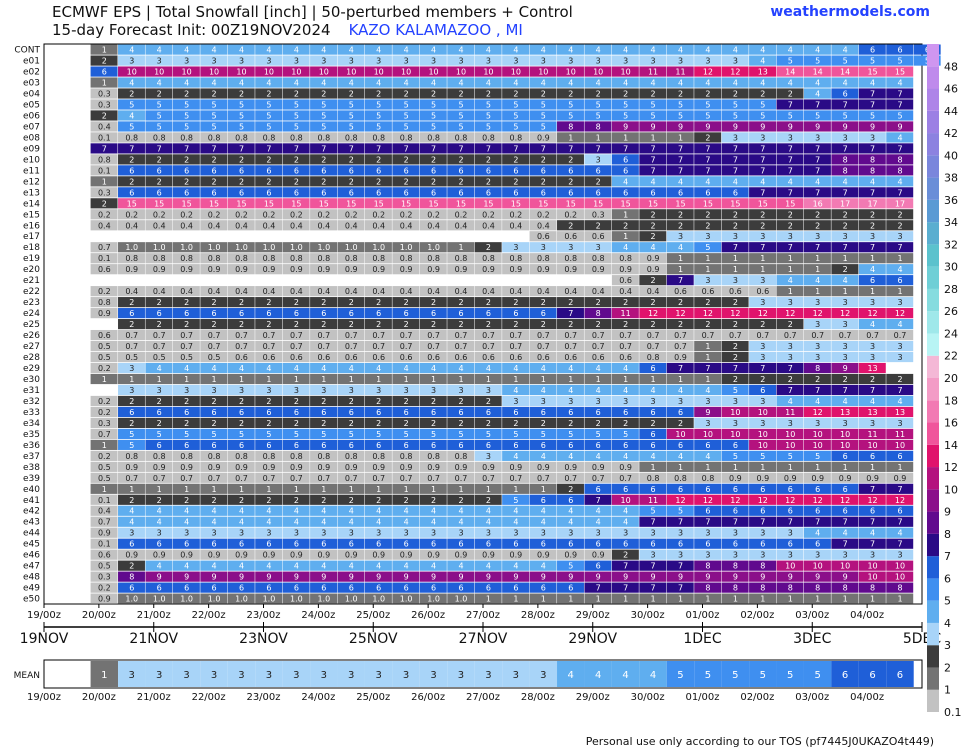 The width and height of the screenshot is (974, 750). Describe the element at coordinates (31, 380) in the screenshot. I see `member-label: e30` at that location.